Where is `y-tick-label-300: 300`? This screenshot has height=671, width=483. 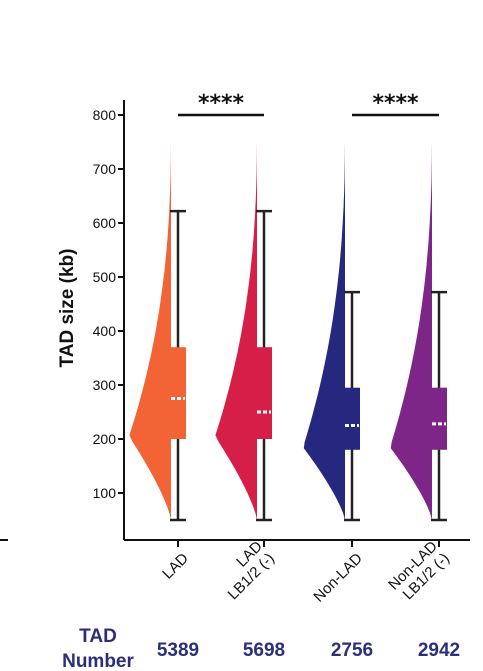
y-tick-label-300: 300 is located at coordinates (105, 385).